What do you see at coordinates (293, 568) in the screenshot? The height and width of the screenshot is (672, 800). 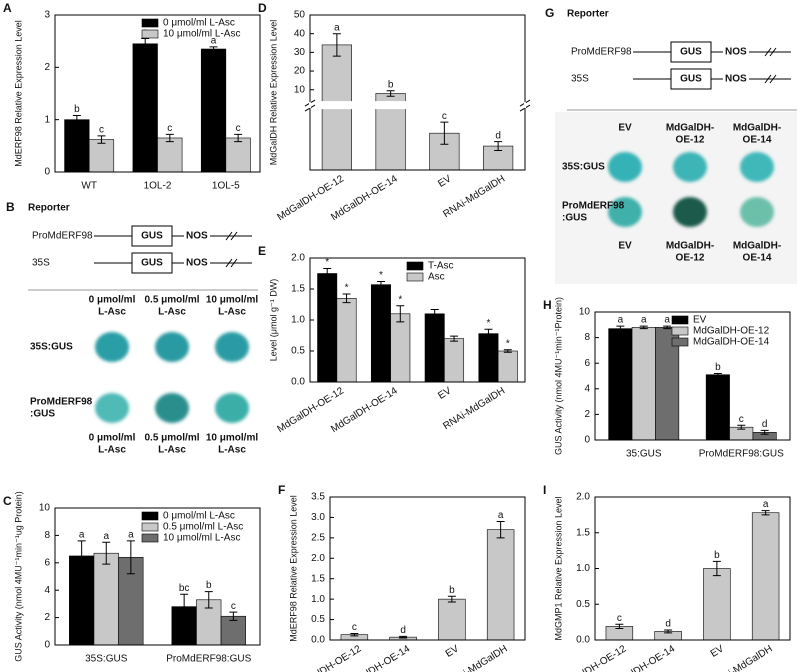 I see `y-axis-label: MdERF98 Relative Expression Level` at bounding box center [293, 568].